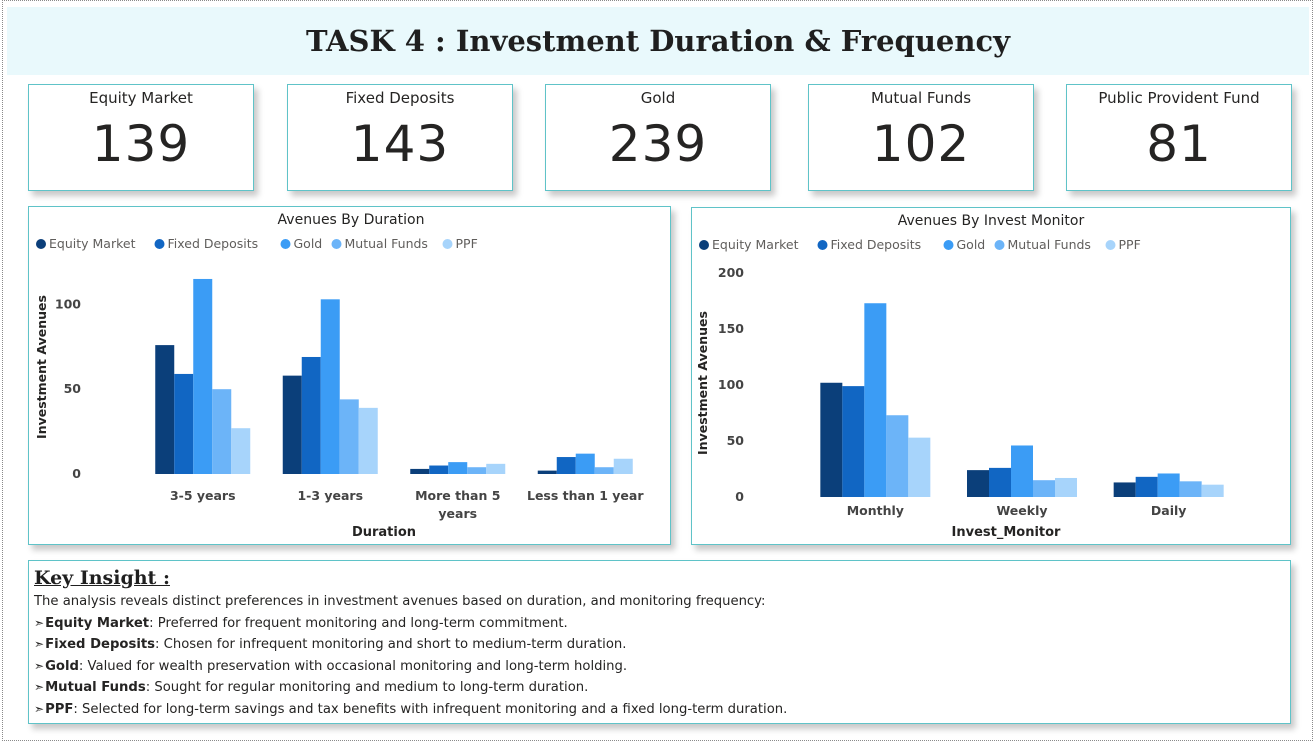 The width and height of the screenshot is (1315, 742). What do you see at coordinates (97, 623) in the screenshot?
I see `insight-term: Equity Market` at bounding box center [97, 623].